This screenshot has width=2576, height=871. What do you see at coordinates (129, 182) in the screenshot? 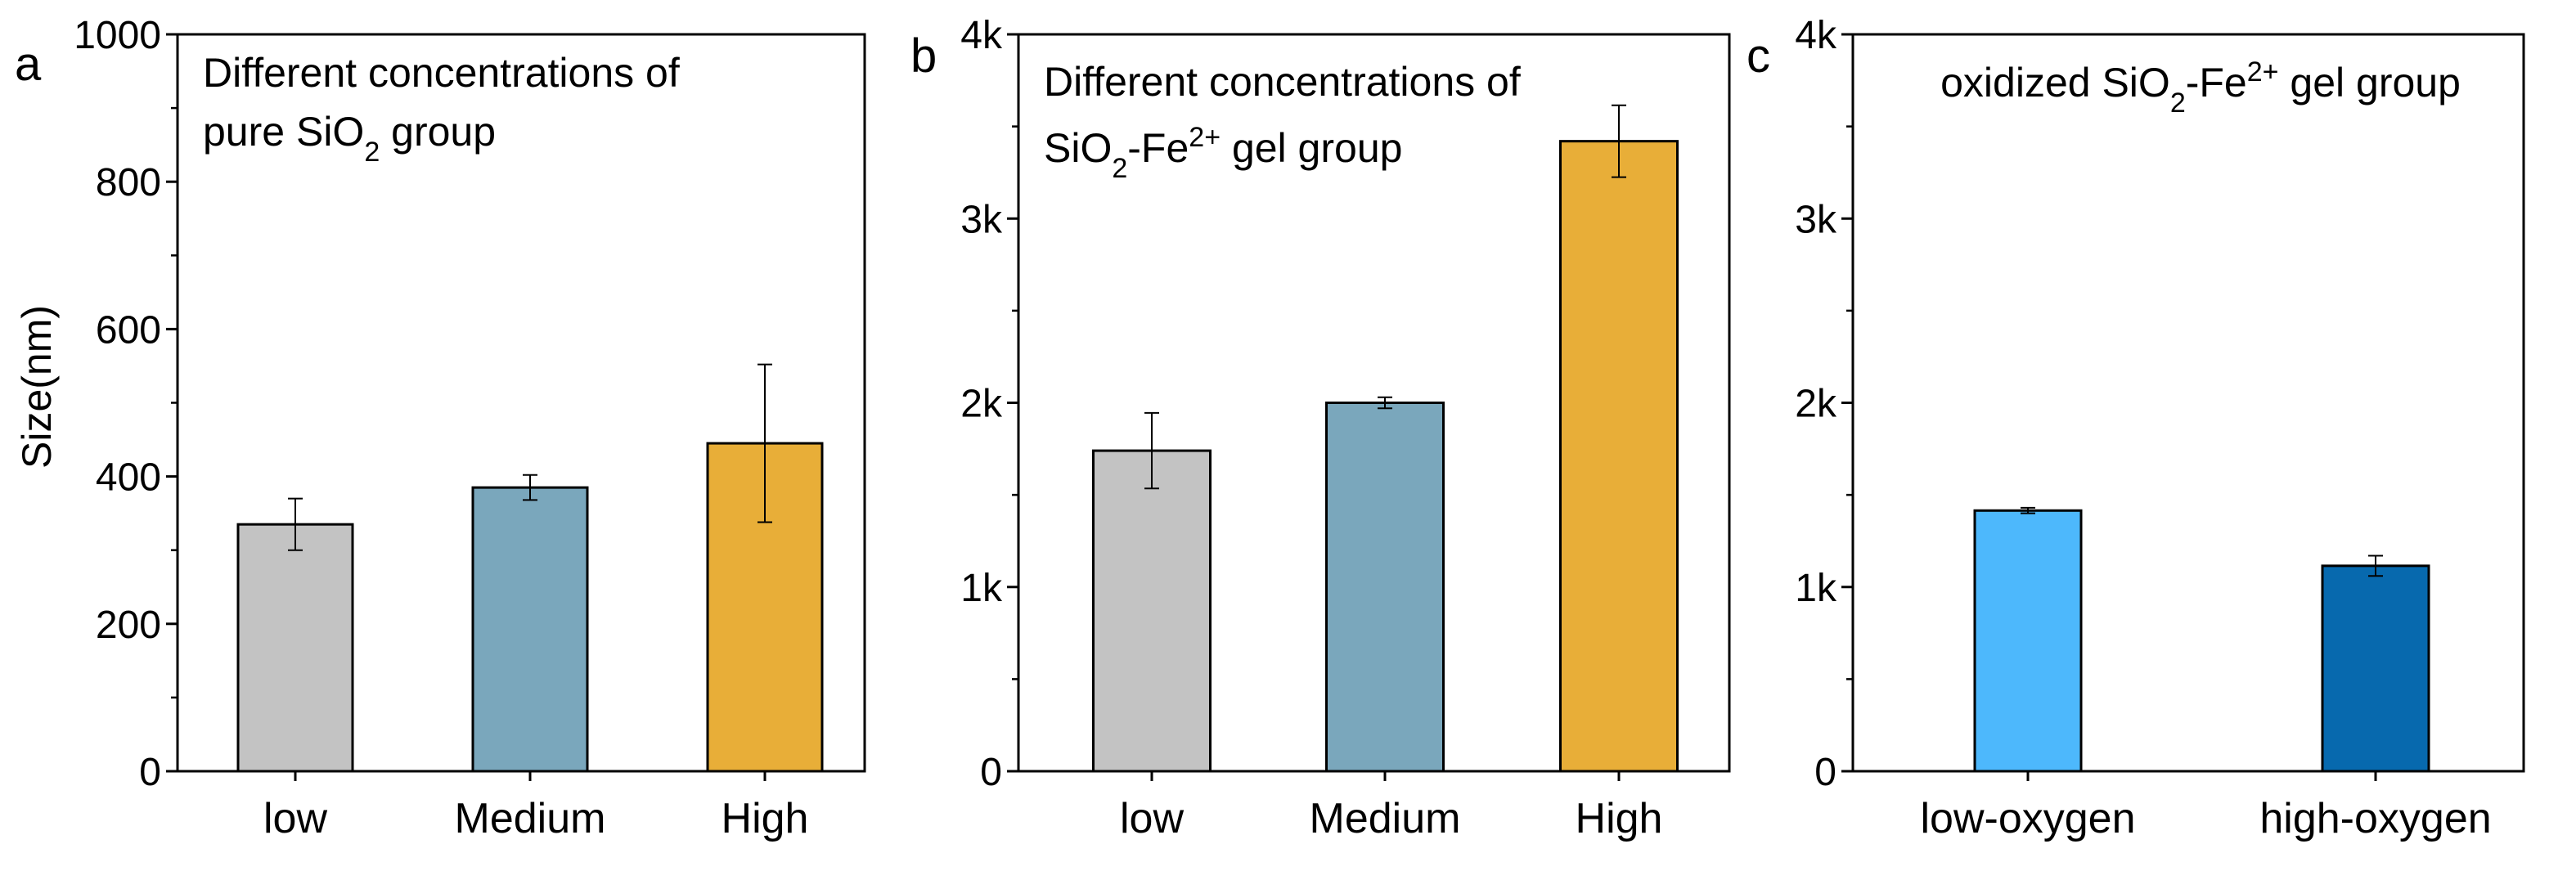
I see `y-tick-label: 800` at bounding box center [129, 182].